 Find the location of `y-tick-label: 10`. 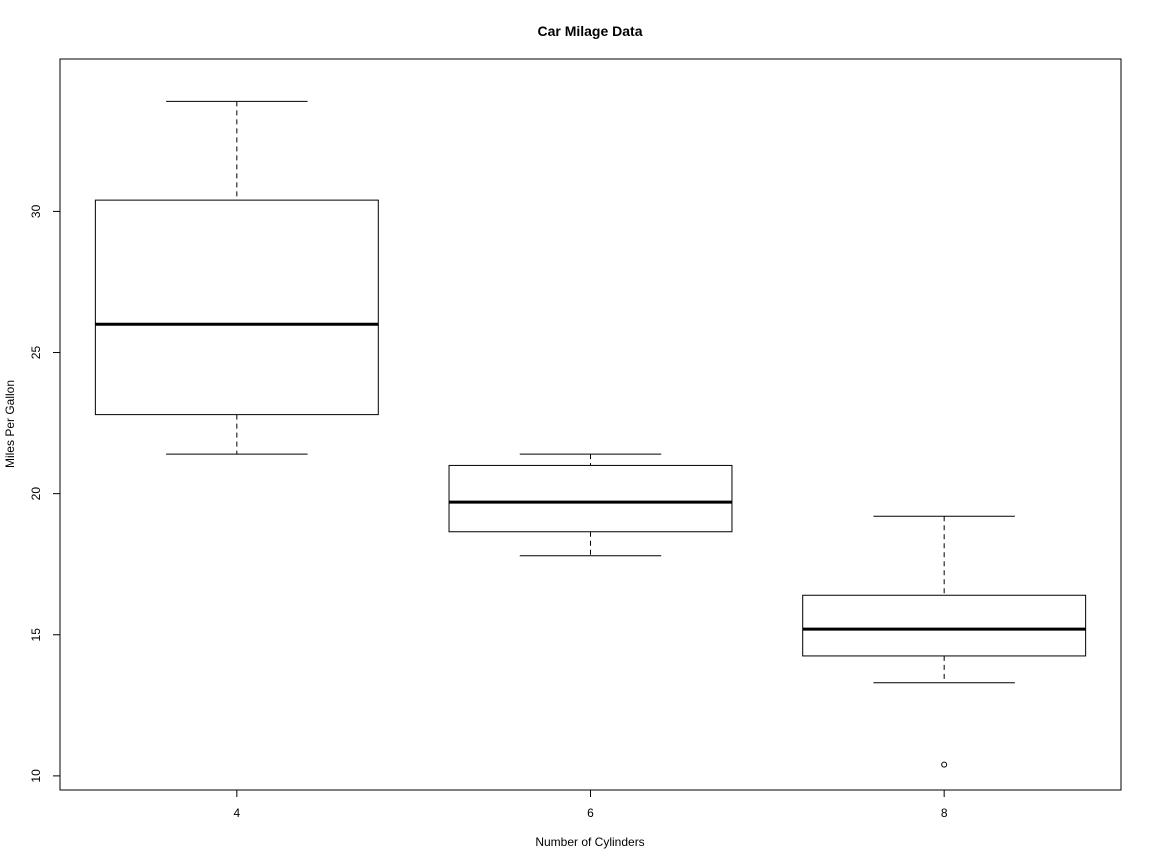

y-tick-label: 10 is located at coordinates (36, 776).